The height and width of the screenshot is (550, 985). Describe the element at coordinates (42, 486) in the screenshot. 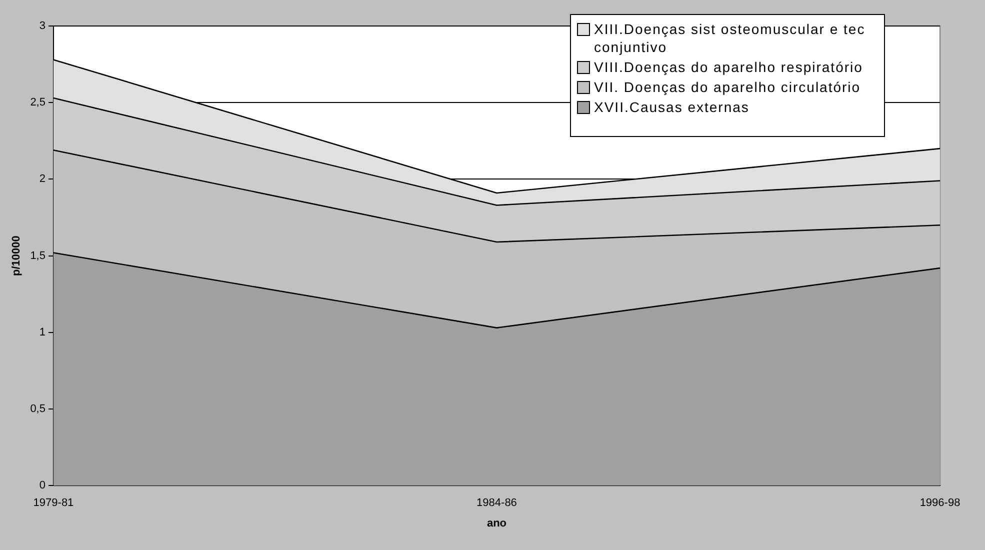

I see `y-tick-label: 0` at that location.